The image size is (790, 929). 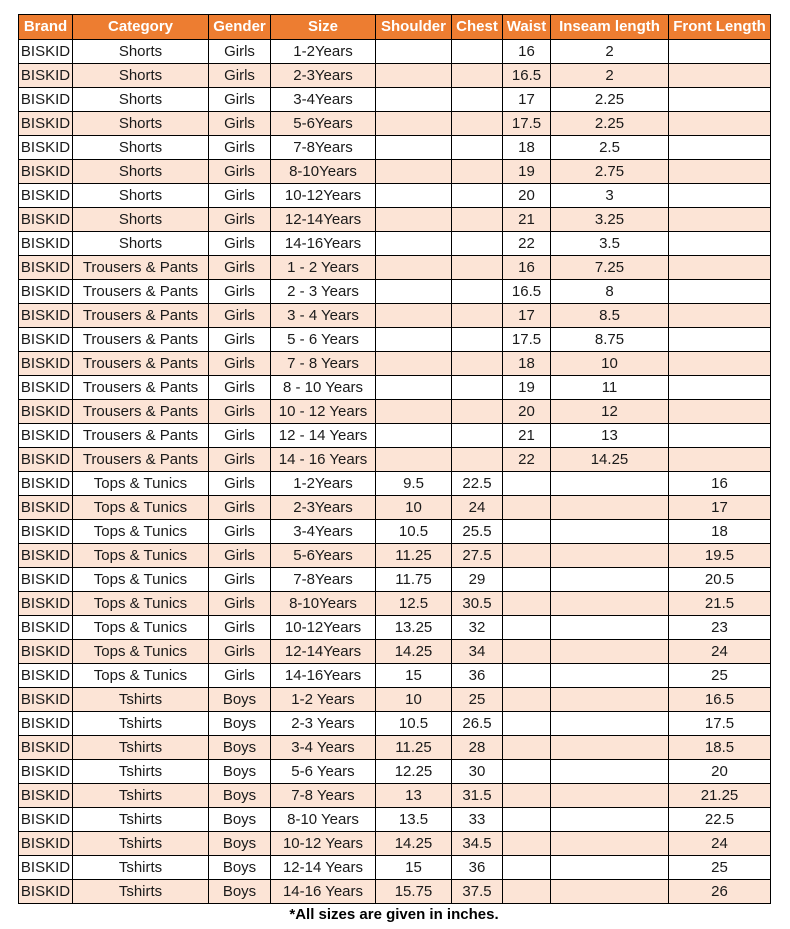 I want to click on table-cell: 1-2Years, so click(x=323, y=483).